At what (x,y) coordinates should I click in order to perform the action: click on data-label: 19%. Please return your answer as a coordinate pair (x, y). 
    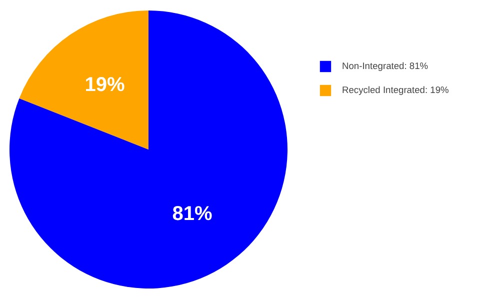
    Looking at the image, I should click on (104, 85).